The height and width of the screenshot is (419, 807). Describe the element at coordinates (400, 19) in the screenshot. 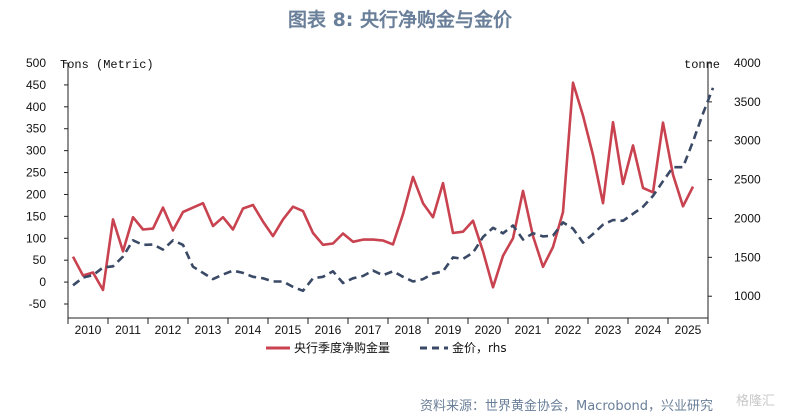

I see `chart-title: 图表 8: 央行净购金与金价` at that location.